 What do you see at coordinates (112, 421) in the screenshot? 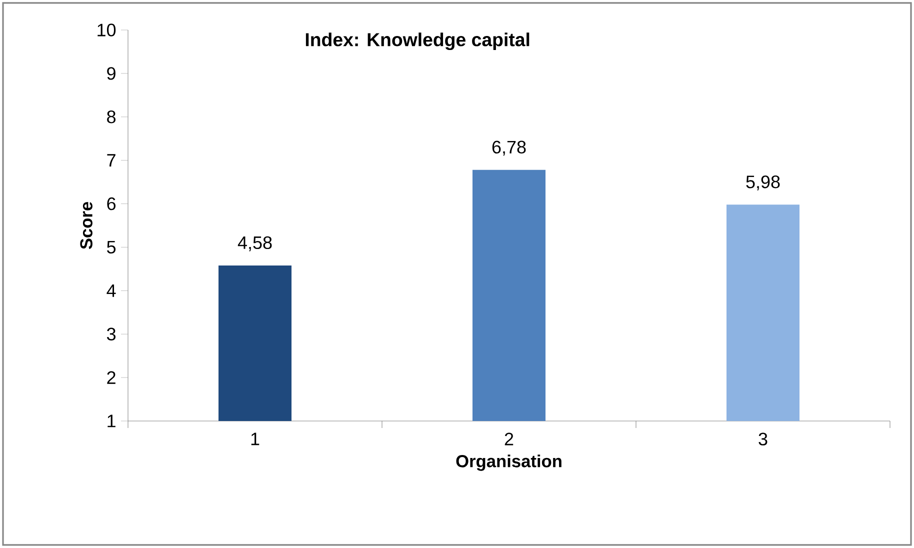
I see `y-tick-label: 1` at bounding box center [112, 421].